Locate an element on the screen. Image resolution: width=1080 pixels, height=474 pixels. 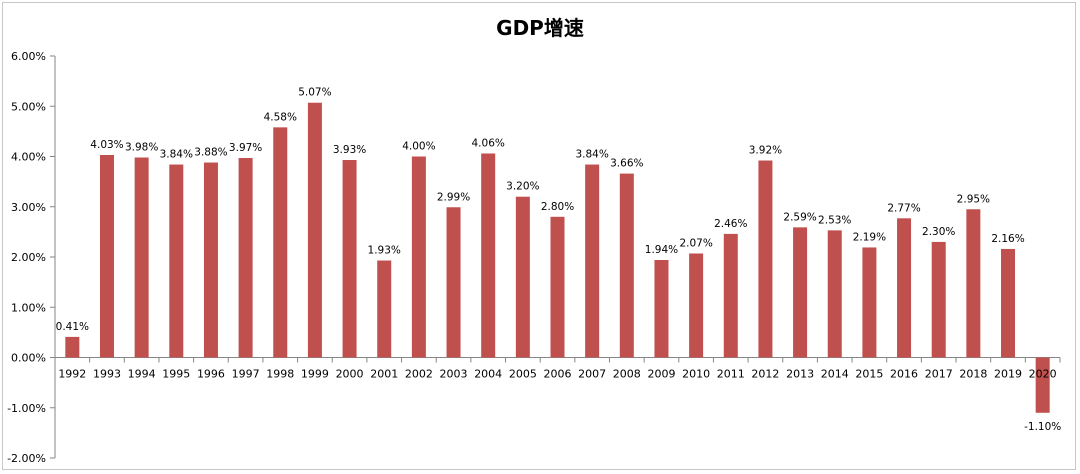
data-label: 2.16% is located at coordinates (1007, 239).